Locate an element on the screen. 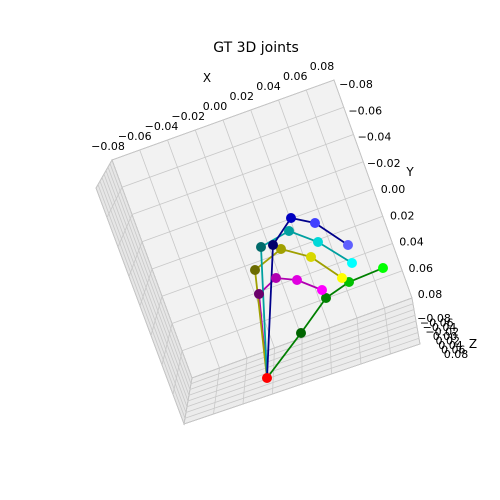  z-tick-label: 0.02 is located at coordinates (448, 341).